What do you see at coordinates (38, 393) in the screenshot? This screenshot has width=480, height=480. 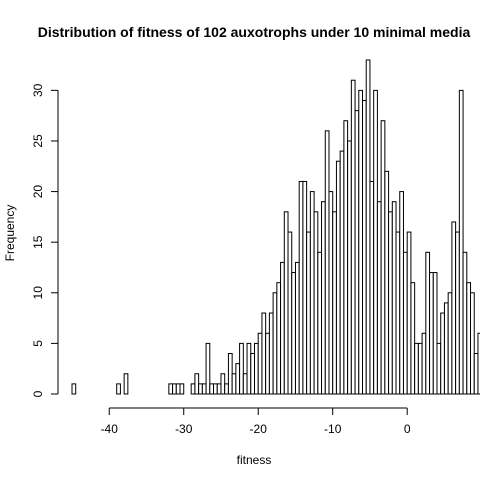 I see `y-tick-label: 0` at bounding box center [38, 393].